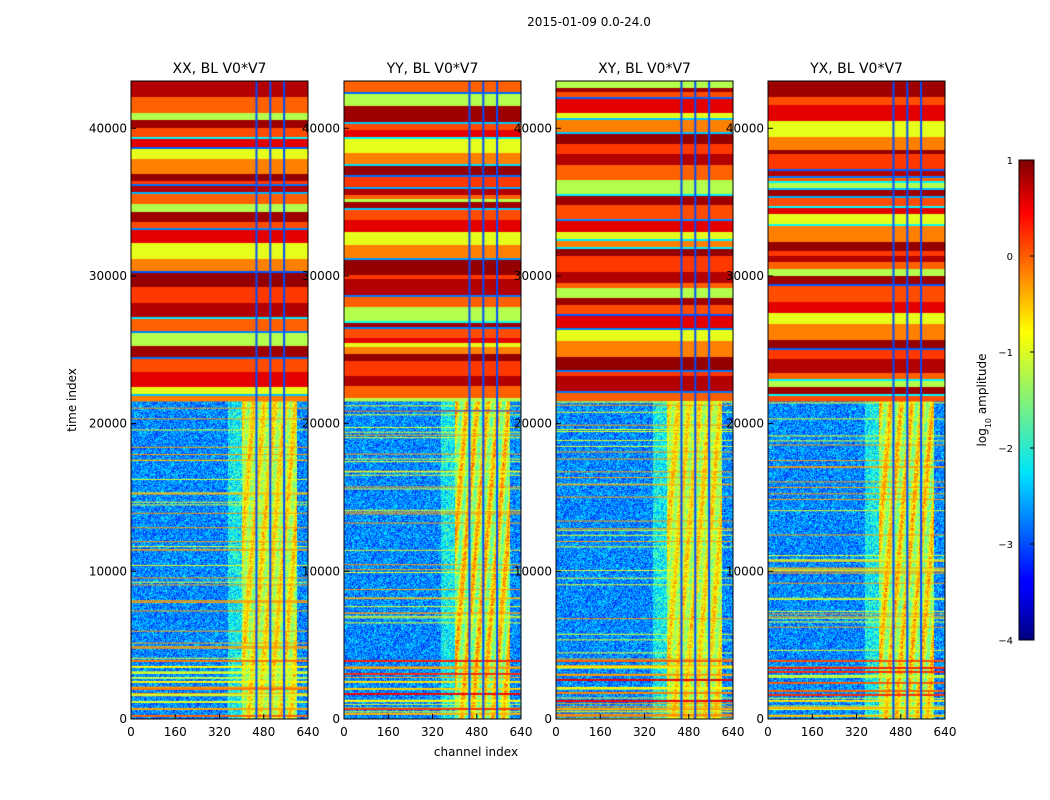 This screenshot has height=800, width=1050. What do you see at coordinates (644, 400) in the screenshot?
I see `heatmap-xy` at bounding box center [644, 400].